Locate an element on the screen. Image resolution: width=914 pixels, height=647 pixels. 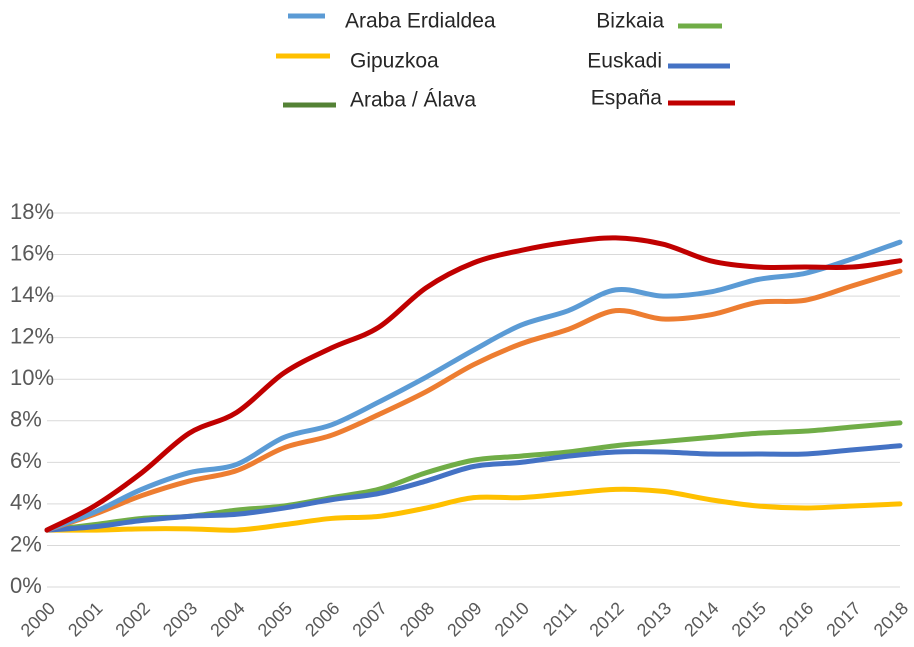
y-tick-label: 14% is located at coordinates (32, 294).